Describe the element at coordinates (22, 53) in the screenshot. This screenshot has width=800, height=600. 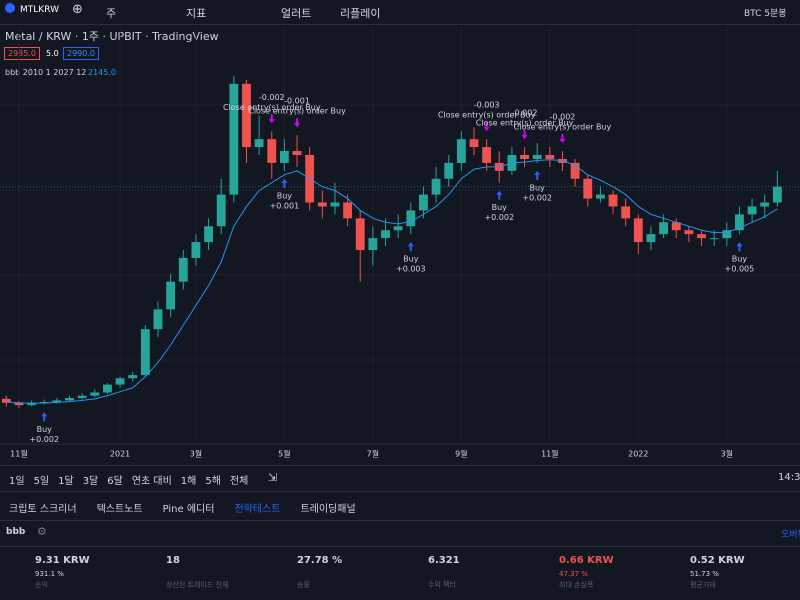
I see `bid-box: 2985.0` at that location.